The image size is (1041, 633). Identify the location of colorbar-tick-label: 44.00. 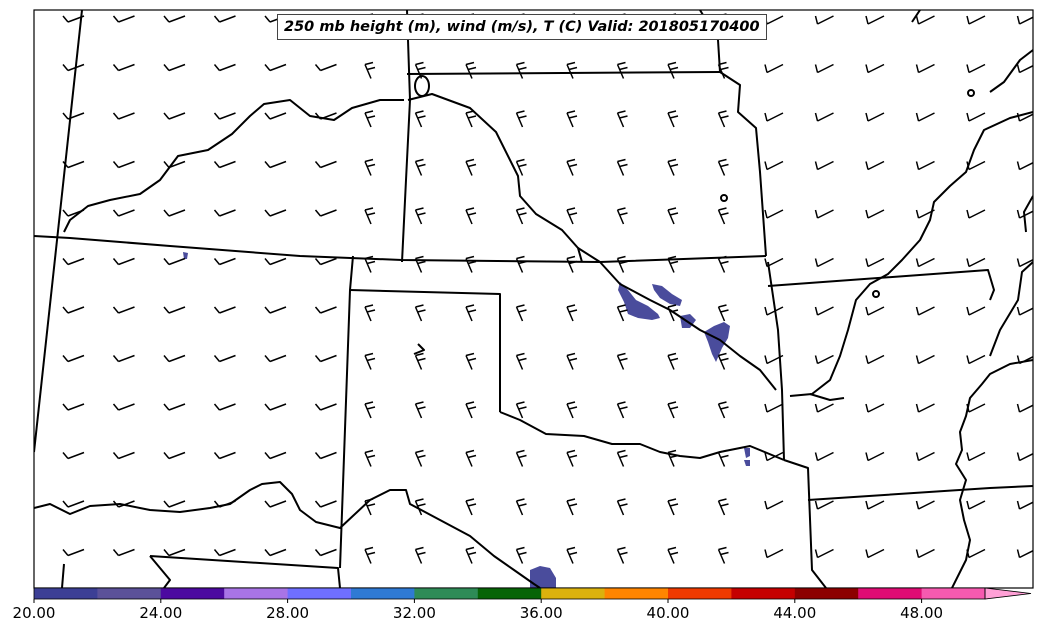
(795, 613).